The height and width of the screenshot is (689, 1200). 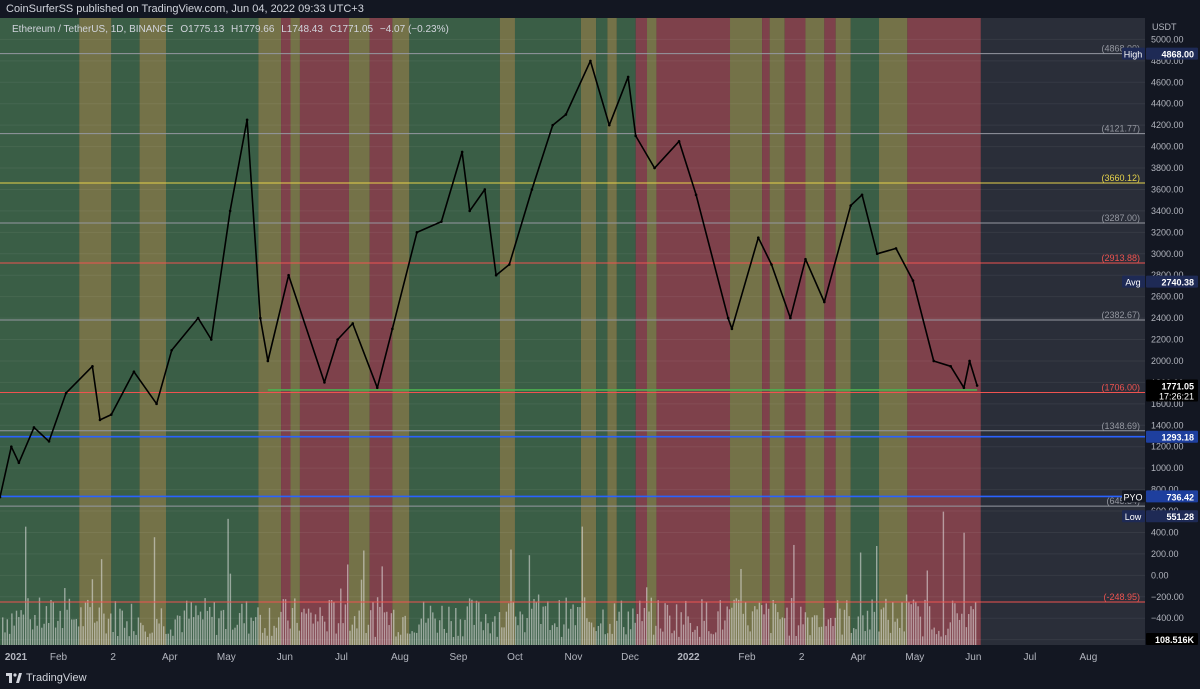 I want to click on y-tick-label: 1000.00, so click(x=1167, y=468).